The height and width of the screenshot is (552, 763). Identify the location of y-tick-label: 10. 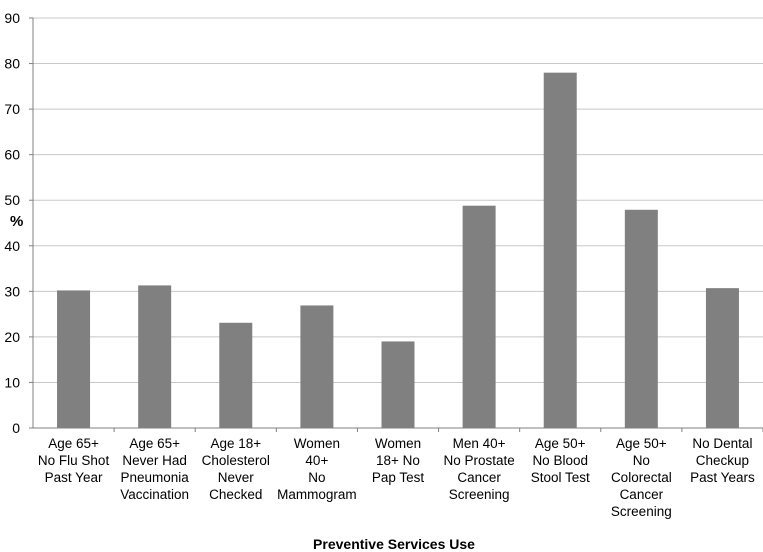
(12, 382).